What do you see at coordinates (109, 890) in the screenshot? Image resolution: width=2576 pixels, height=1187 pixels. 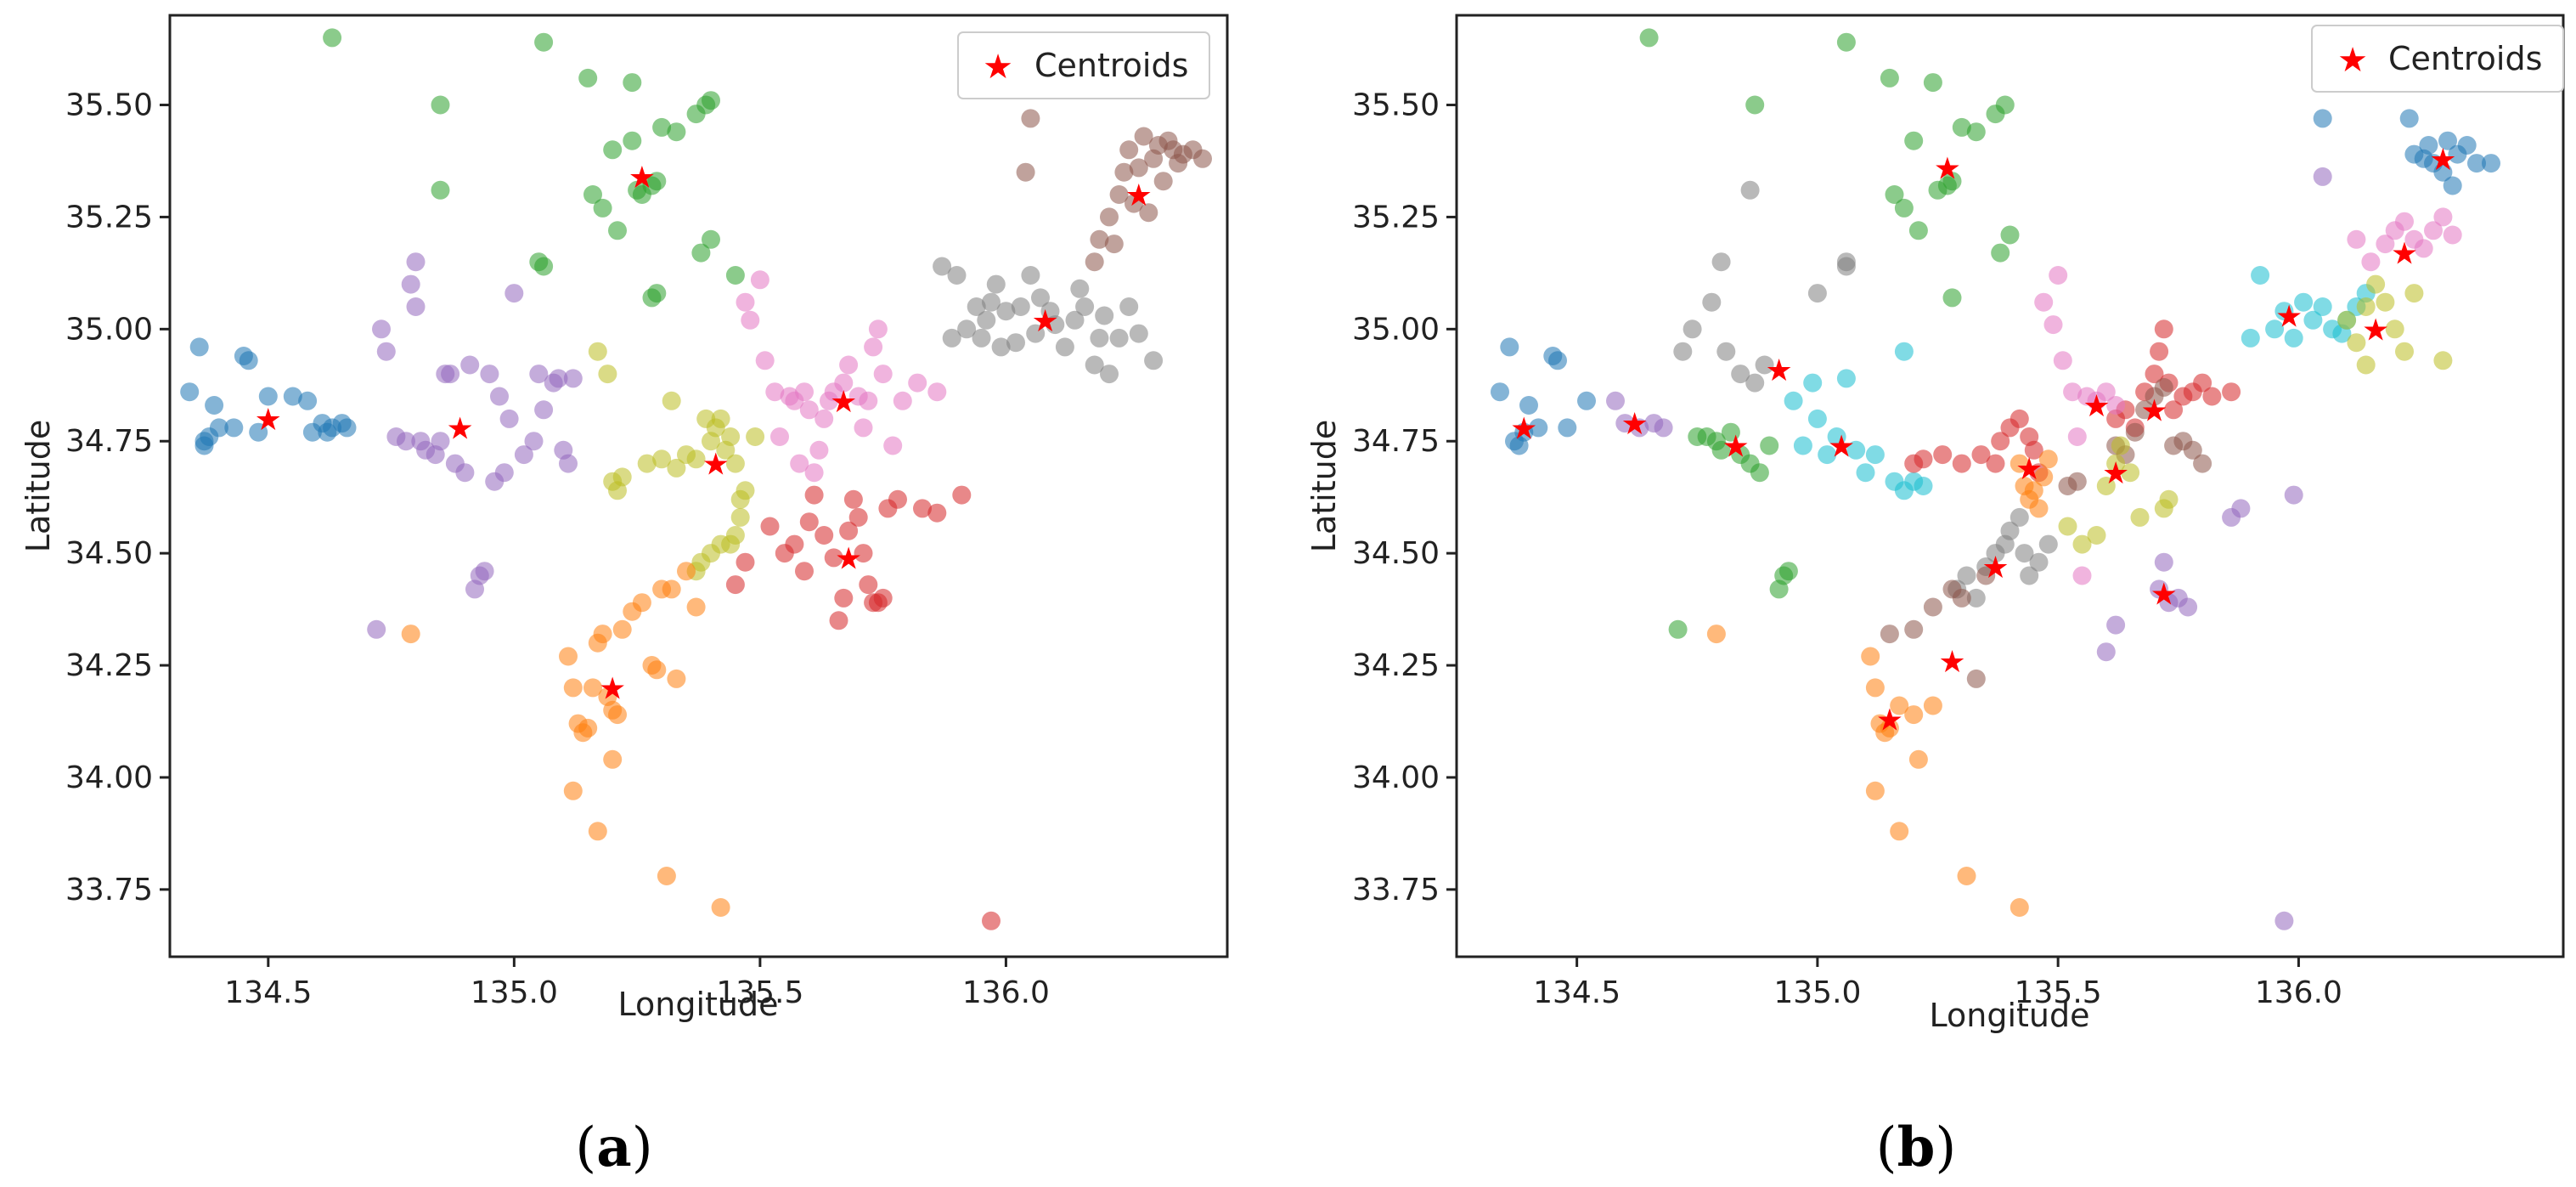 I see `y-tick-label: 33.75` at bounding box center [109, 890].